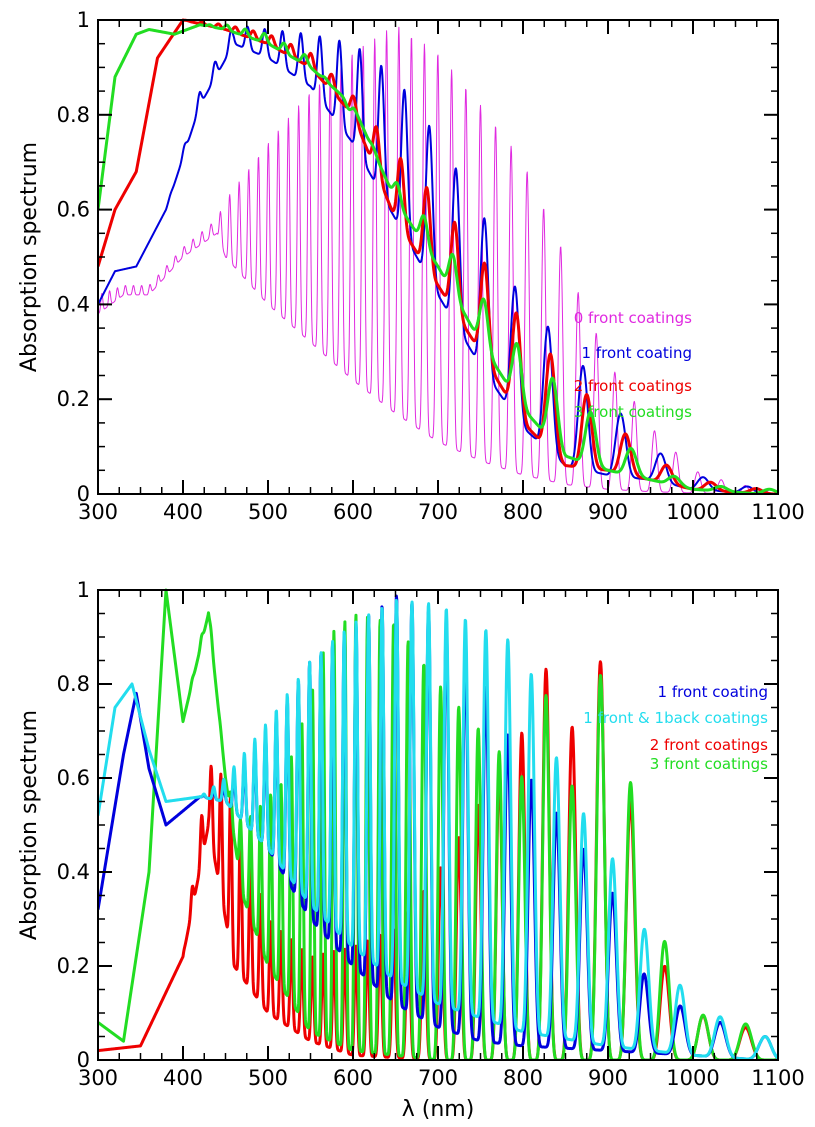  Describe the element at coordinates (675, 718) in the screenshot. I see `legend-entry: 1 front & 1back coatings` at that location.